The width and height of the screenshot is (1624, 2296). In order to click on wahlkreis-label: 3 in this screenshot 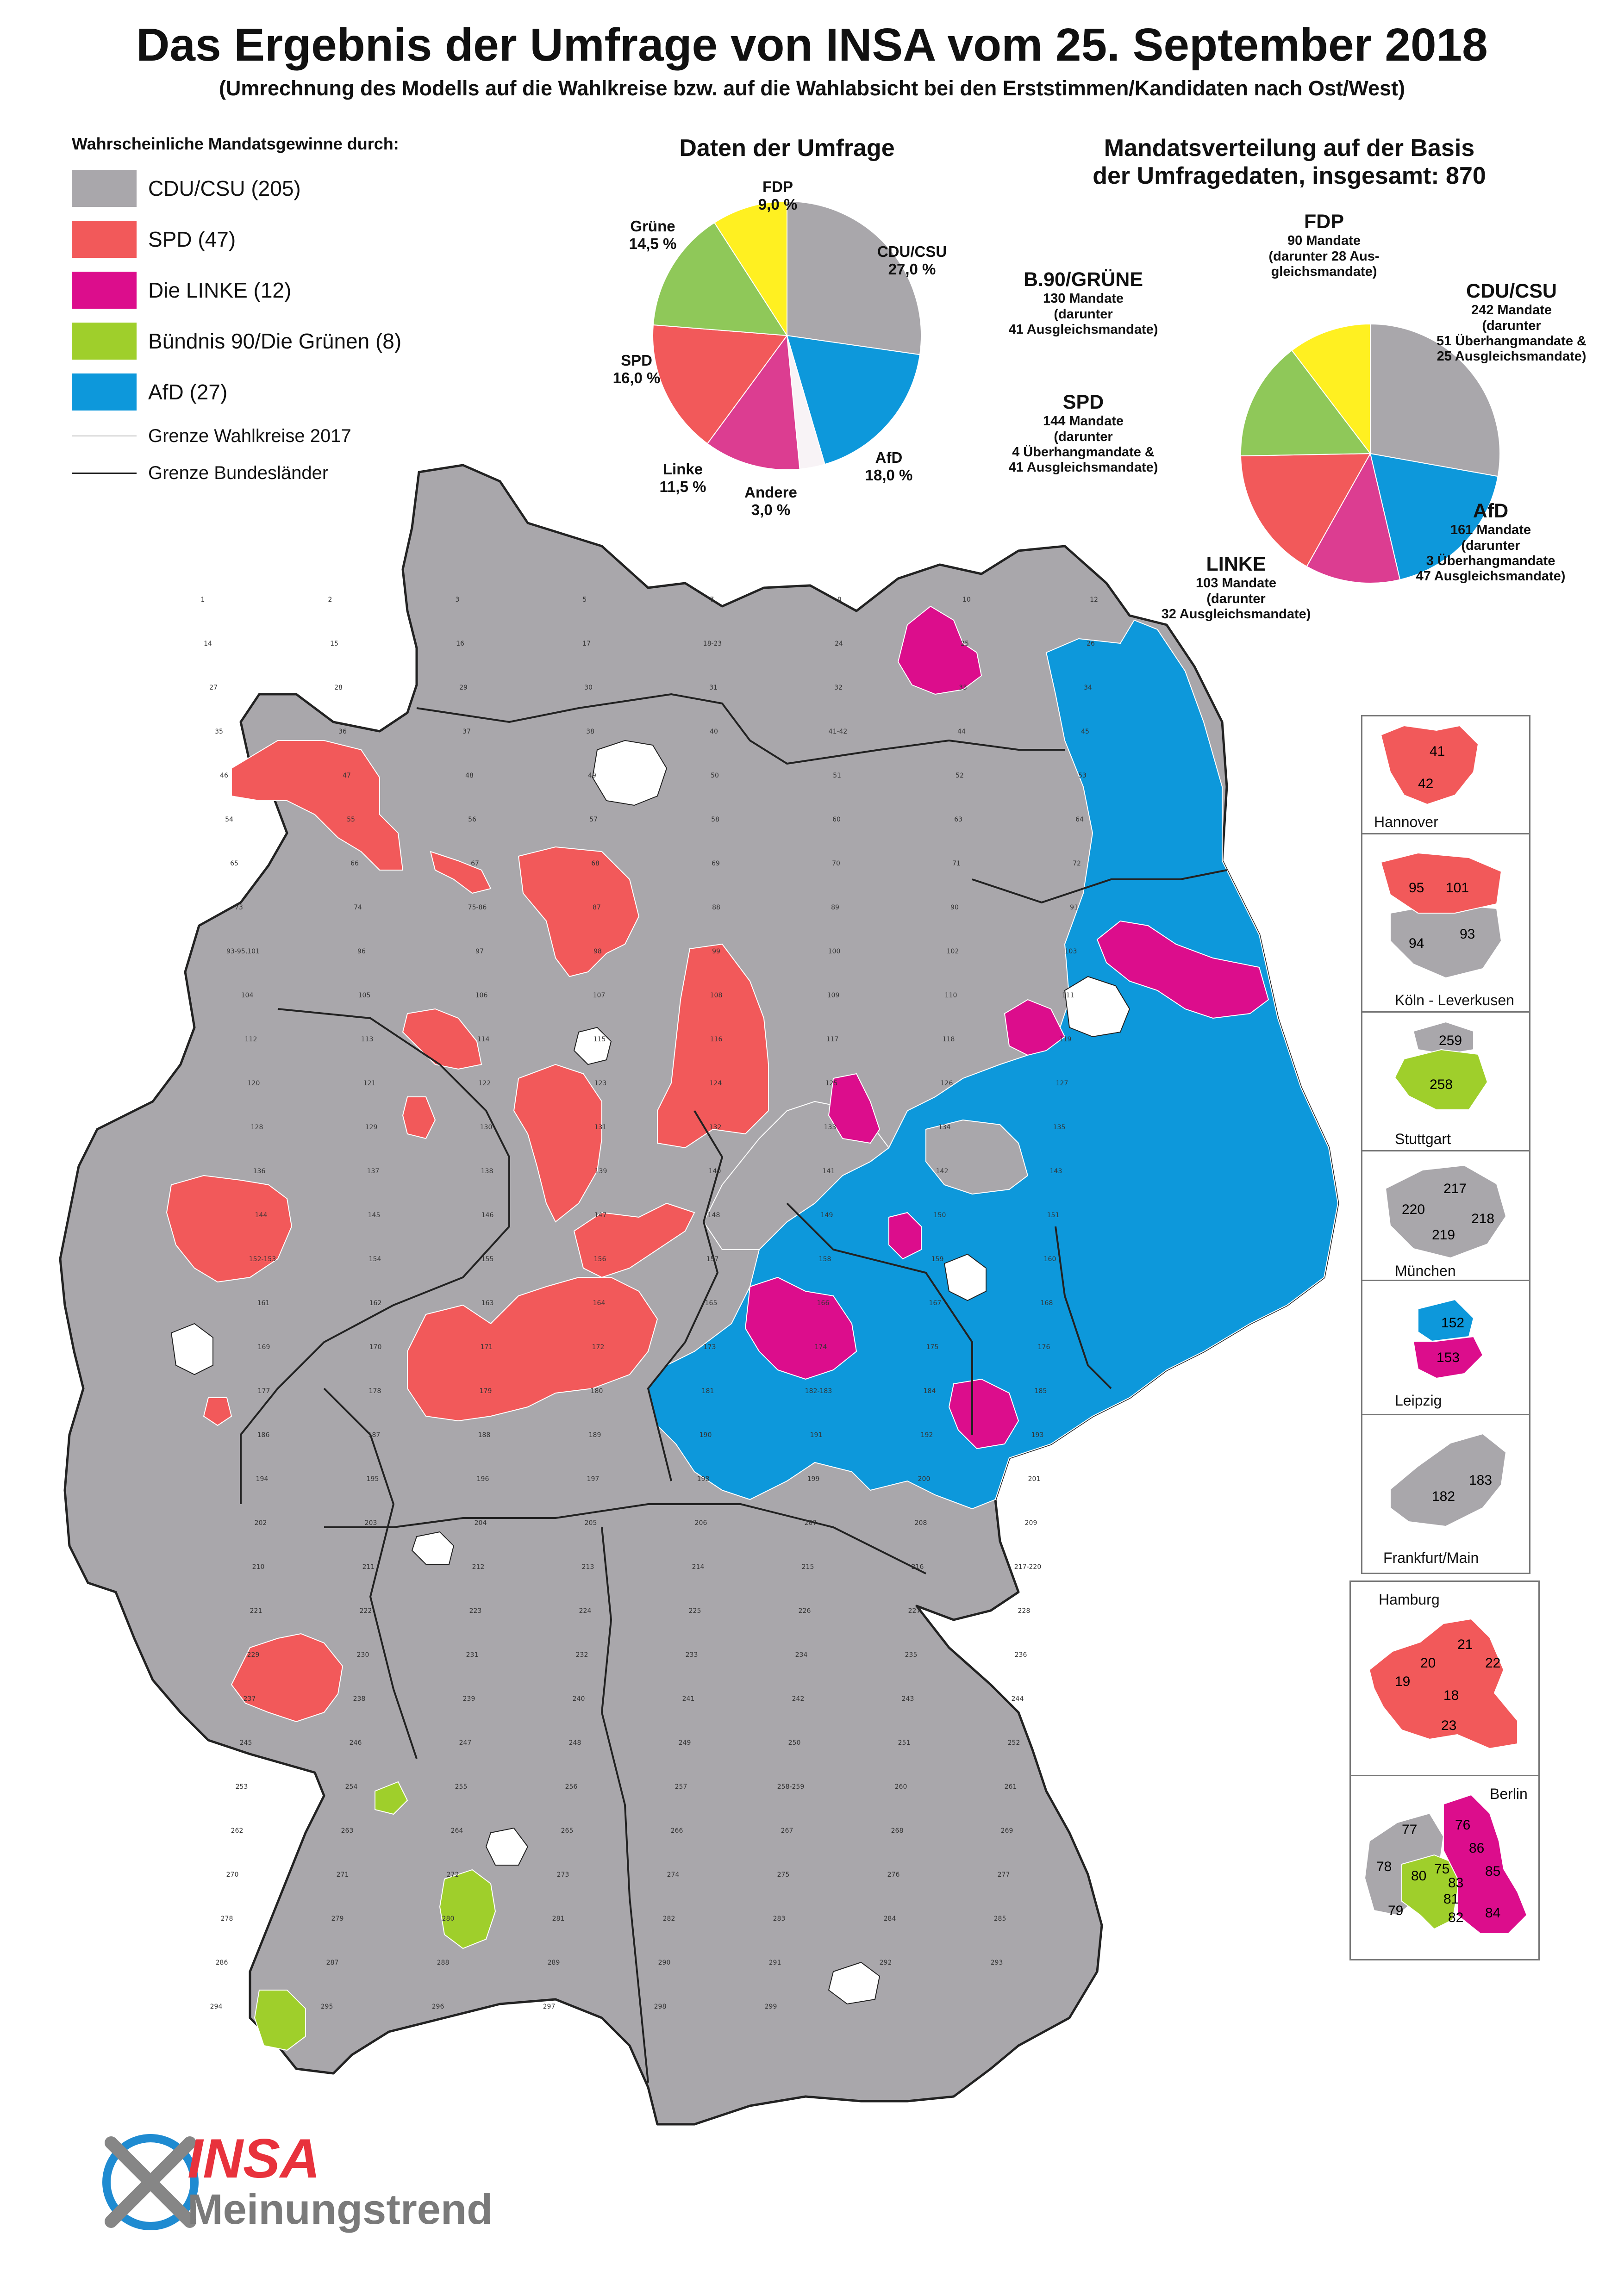, I will do `click(458, 600)`.